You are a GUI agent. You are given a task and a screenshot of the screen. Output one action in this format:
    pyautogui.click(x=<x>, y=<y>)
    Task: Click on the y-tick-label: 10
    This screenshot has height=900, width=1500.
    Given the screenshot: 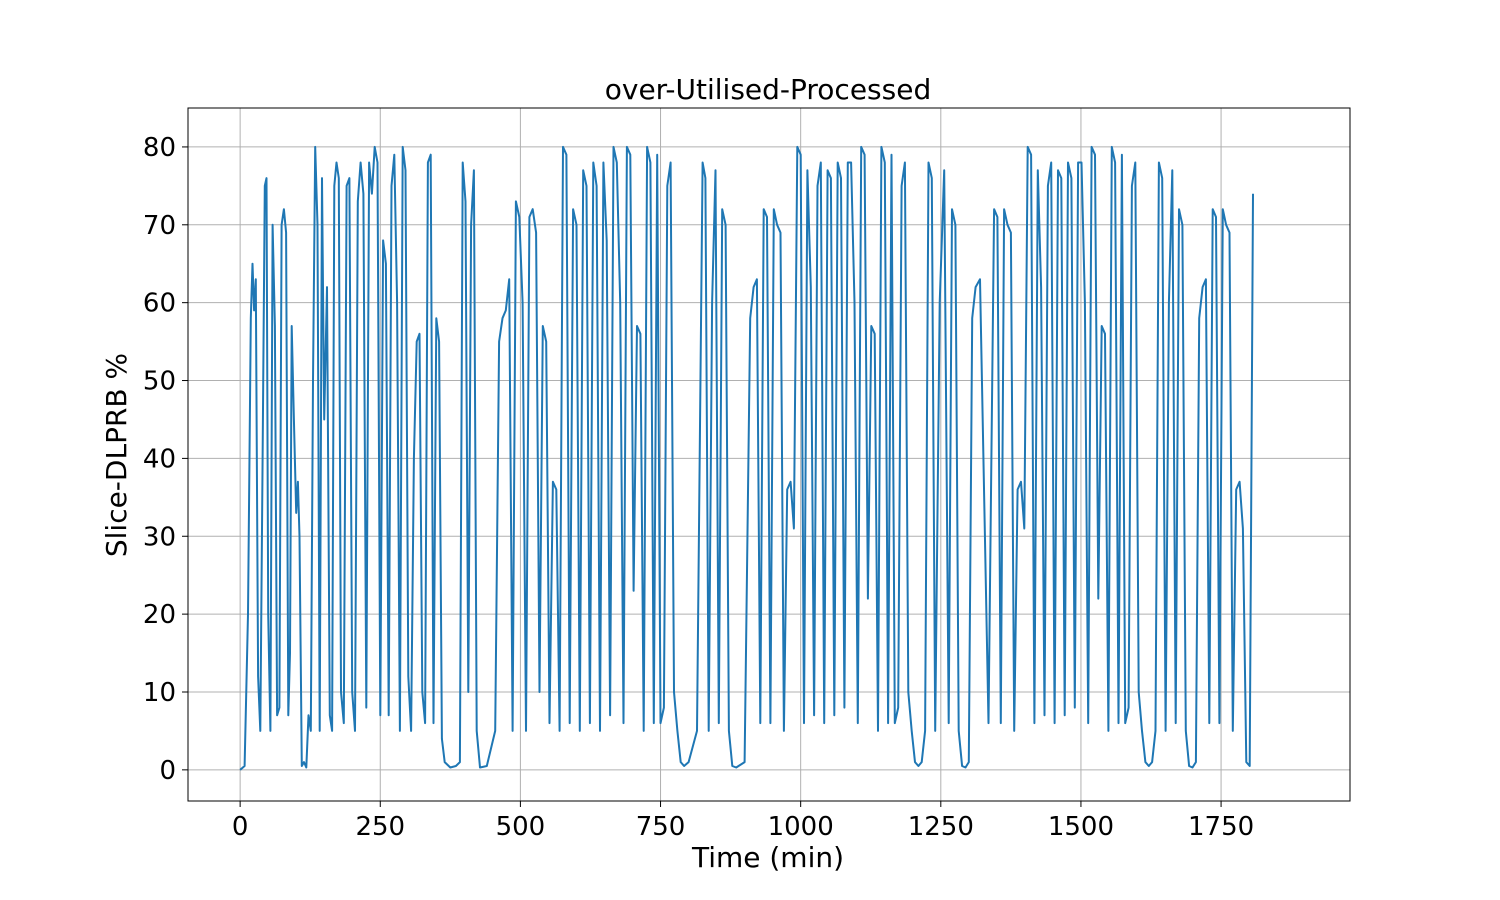 What is the action you would take?
    pyautogui.click(x=159, y=693)
    